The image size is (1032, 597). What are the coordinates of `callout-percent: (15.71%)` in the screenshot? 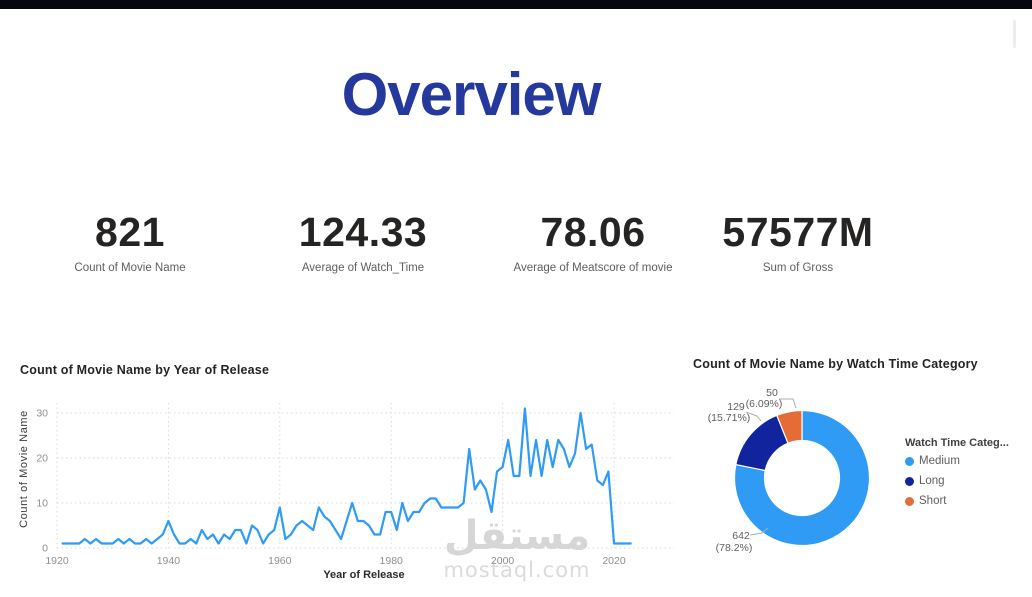 It's located at (729, 418).